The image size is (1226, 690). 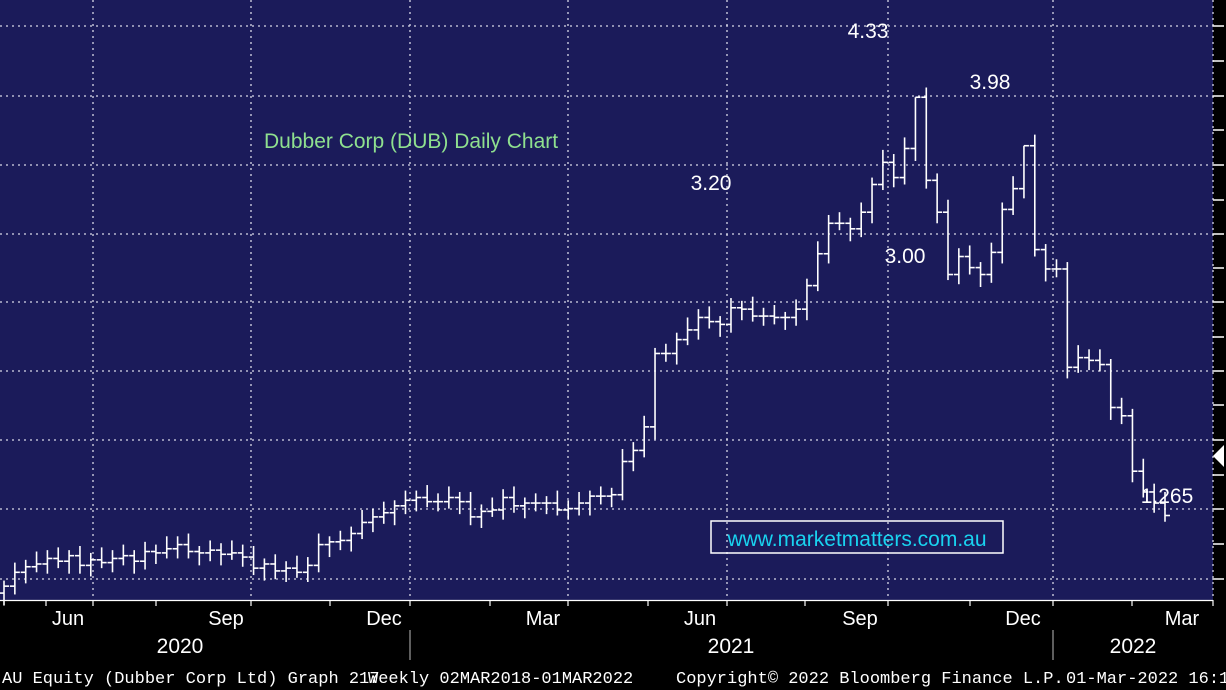 What do you see at coordinates (870, 679) in the screenshot?
I see `footer-copyright: Copyright© 2022 Bloomberg Finance L.P.` at bounding box center [870, 679].